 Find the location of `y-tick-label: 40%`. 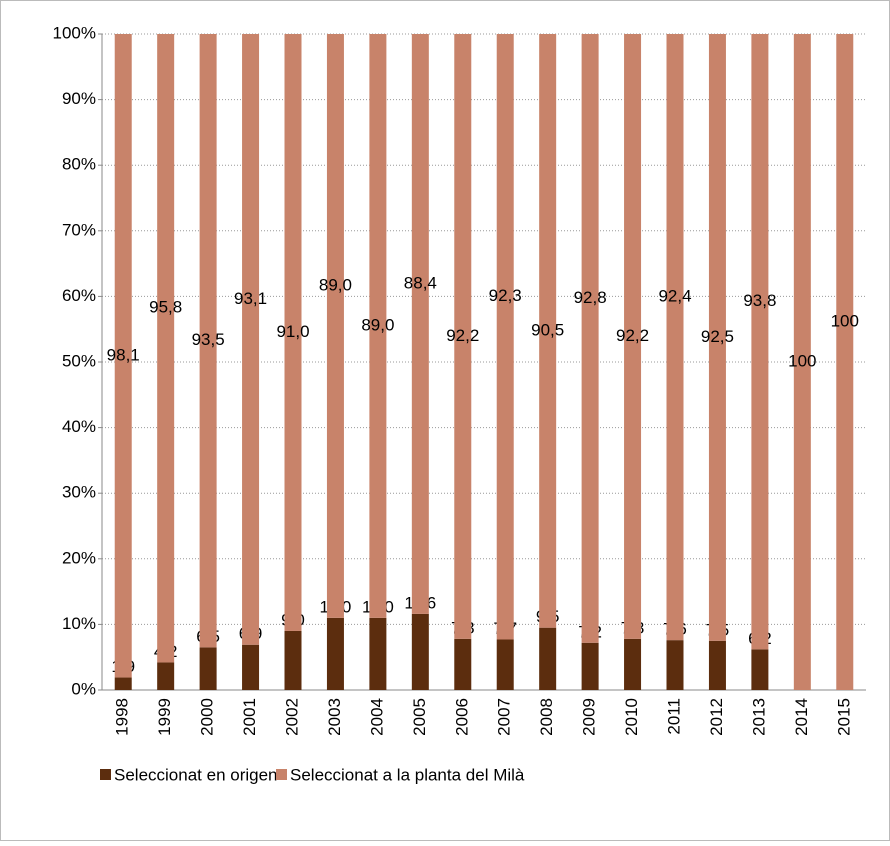

y-tick-label: 40% is located at coordinates (79, 426).